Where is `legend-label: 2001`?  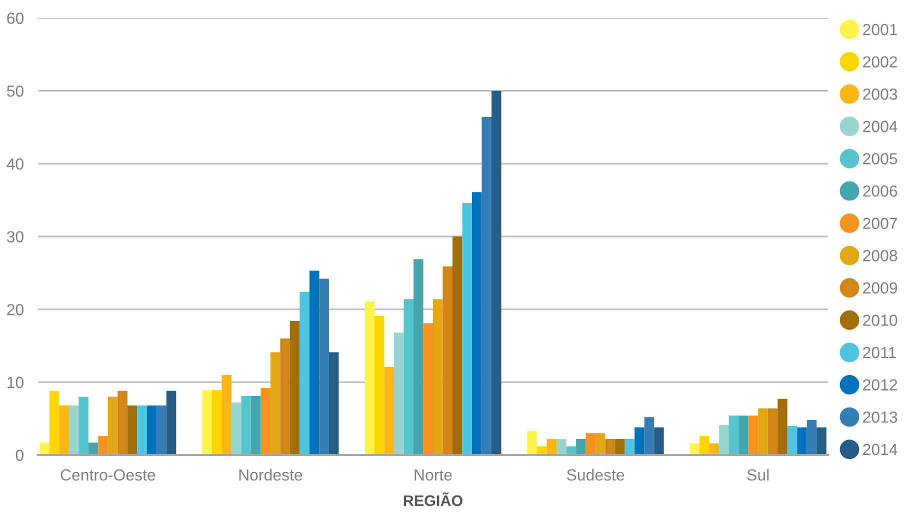
legend-label: 2001 is located at coordinates (880, 30).